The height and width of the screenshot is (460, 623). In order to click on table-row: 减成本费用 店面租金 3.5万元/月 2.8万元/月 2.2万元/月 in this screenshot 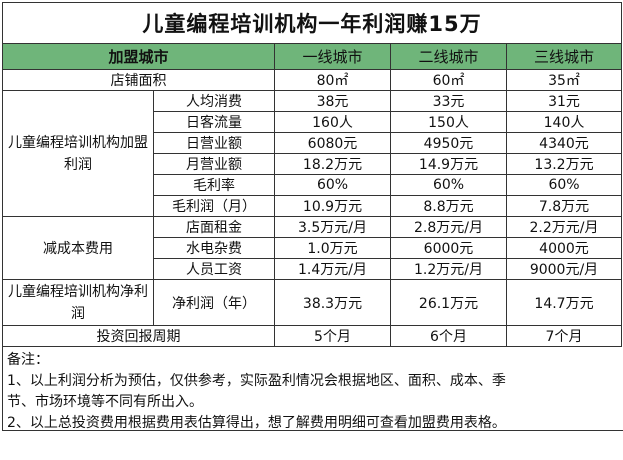, I will do `click(312, 248)`.